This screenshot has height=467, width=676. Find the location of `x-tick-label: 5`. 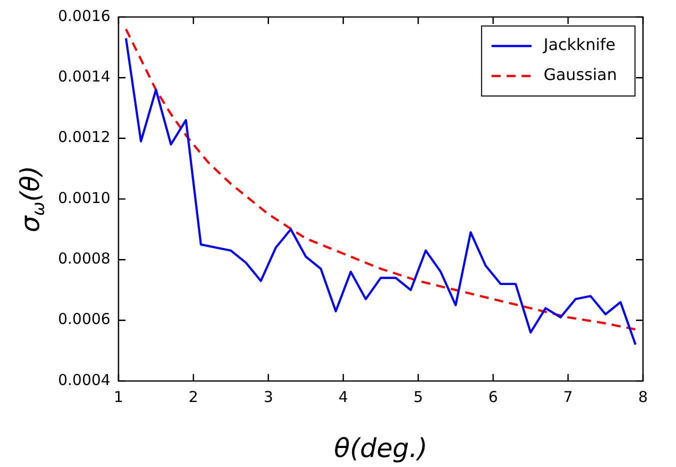

x-tick-label: 5 is located at coordinates (418, 397).